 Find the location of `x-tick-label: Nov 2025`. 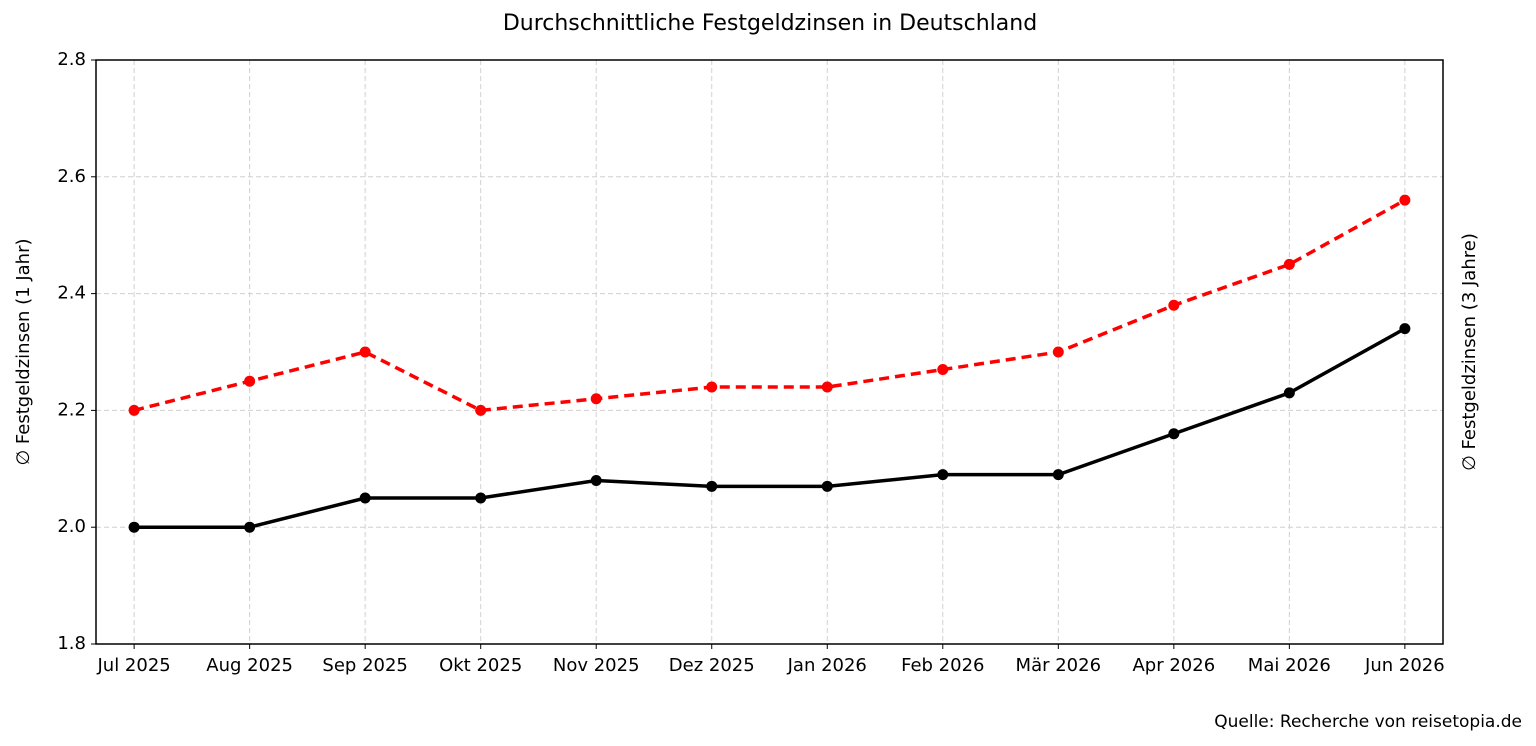

x-tick-label: Nov 2025 is located at coordinates (596, 665).